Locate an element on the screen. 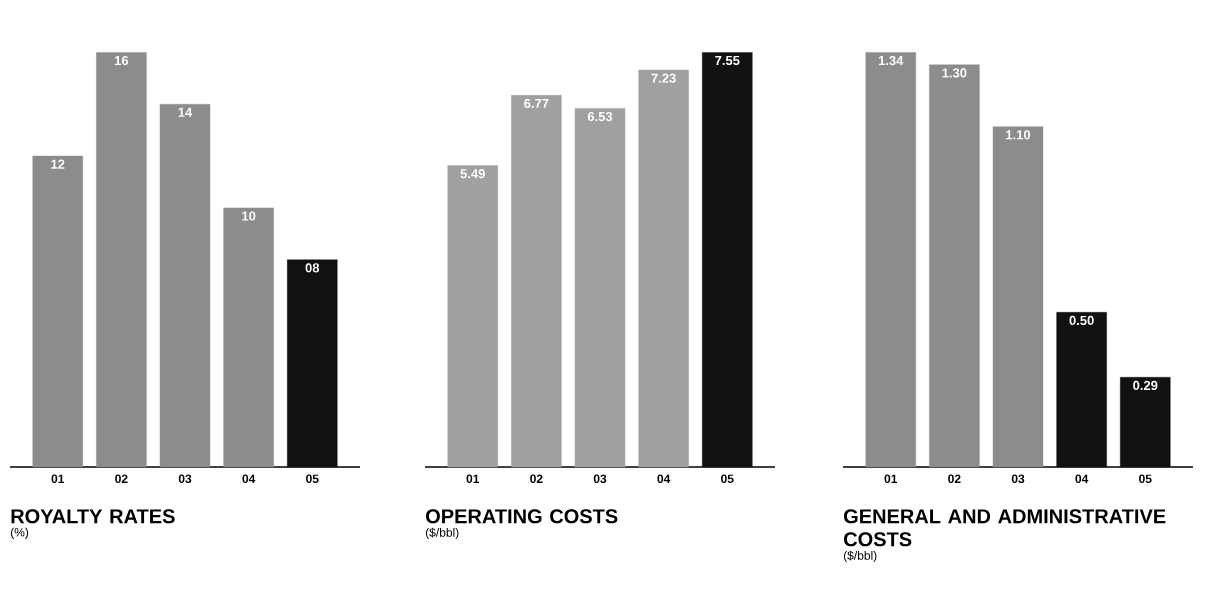 The image size is (1217, 593). data-label: 12 is located at coordinates (58, 164).